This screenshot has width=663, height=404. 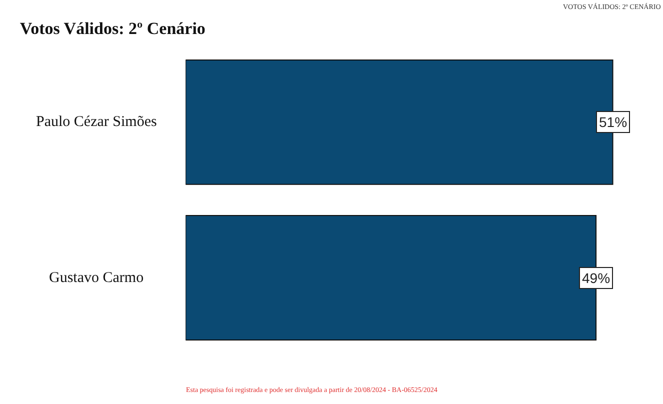 What do you see at coordinates (113, 28) in the screenshot?
I see `chart-title: Votos Válidos: 2º Cenário` at bounding box center [113, 28].